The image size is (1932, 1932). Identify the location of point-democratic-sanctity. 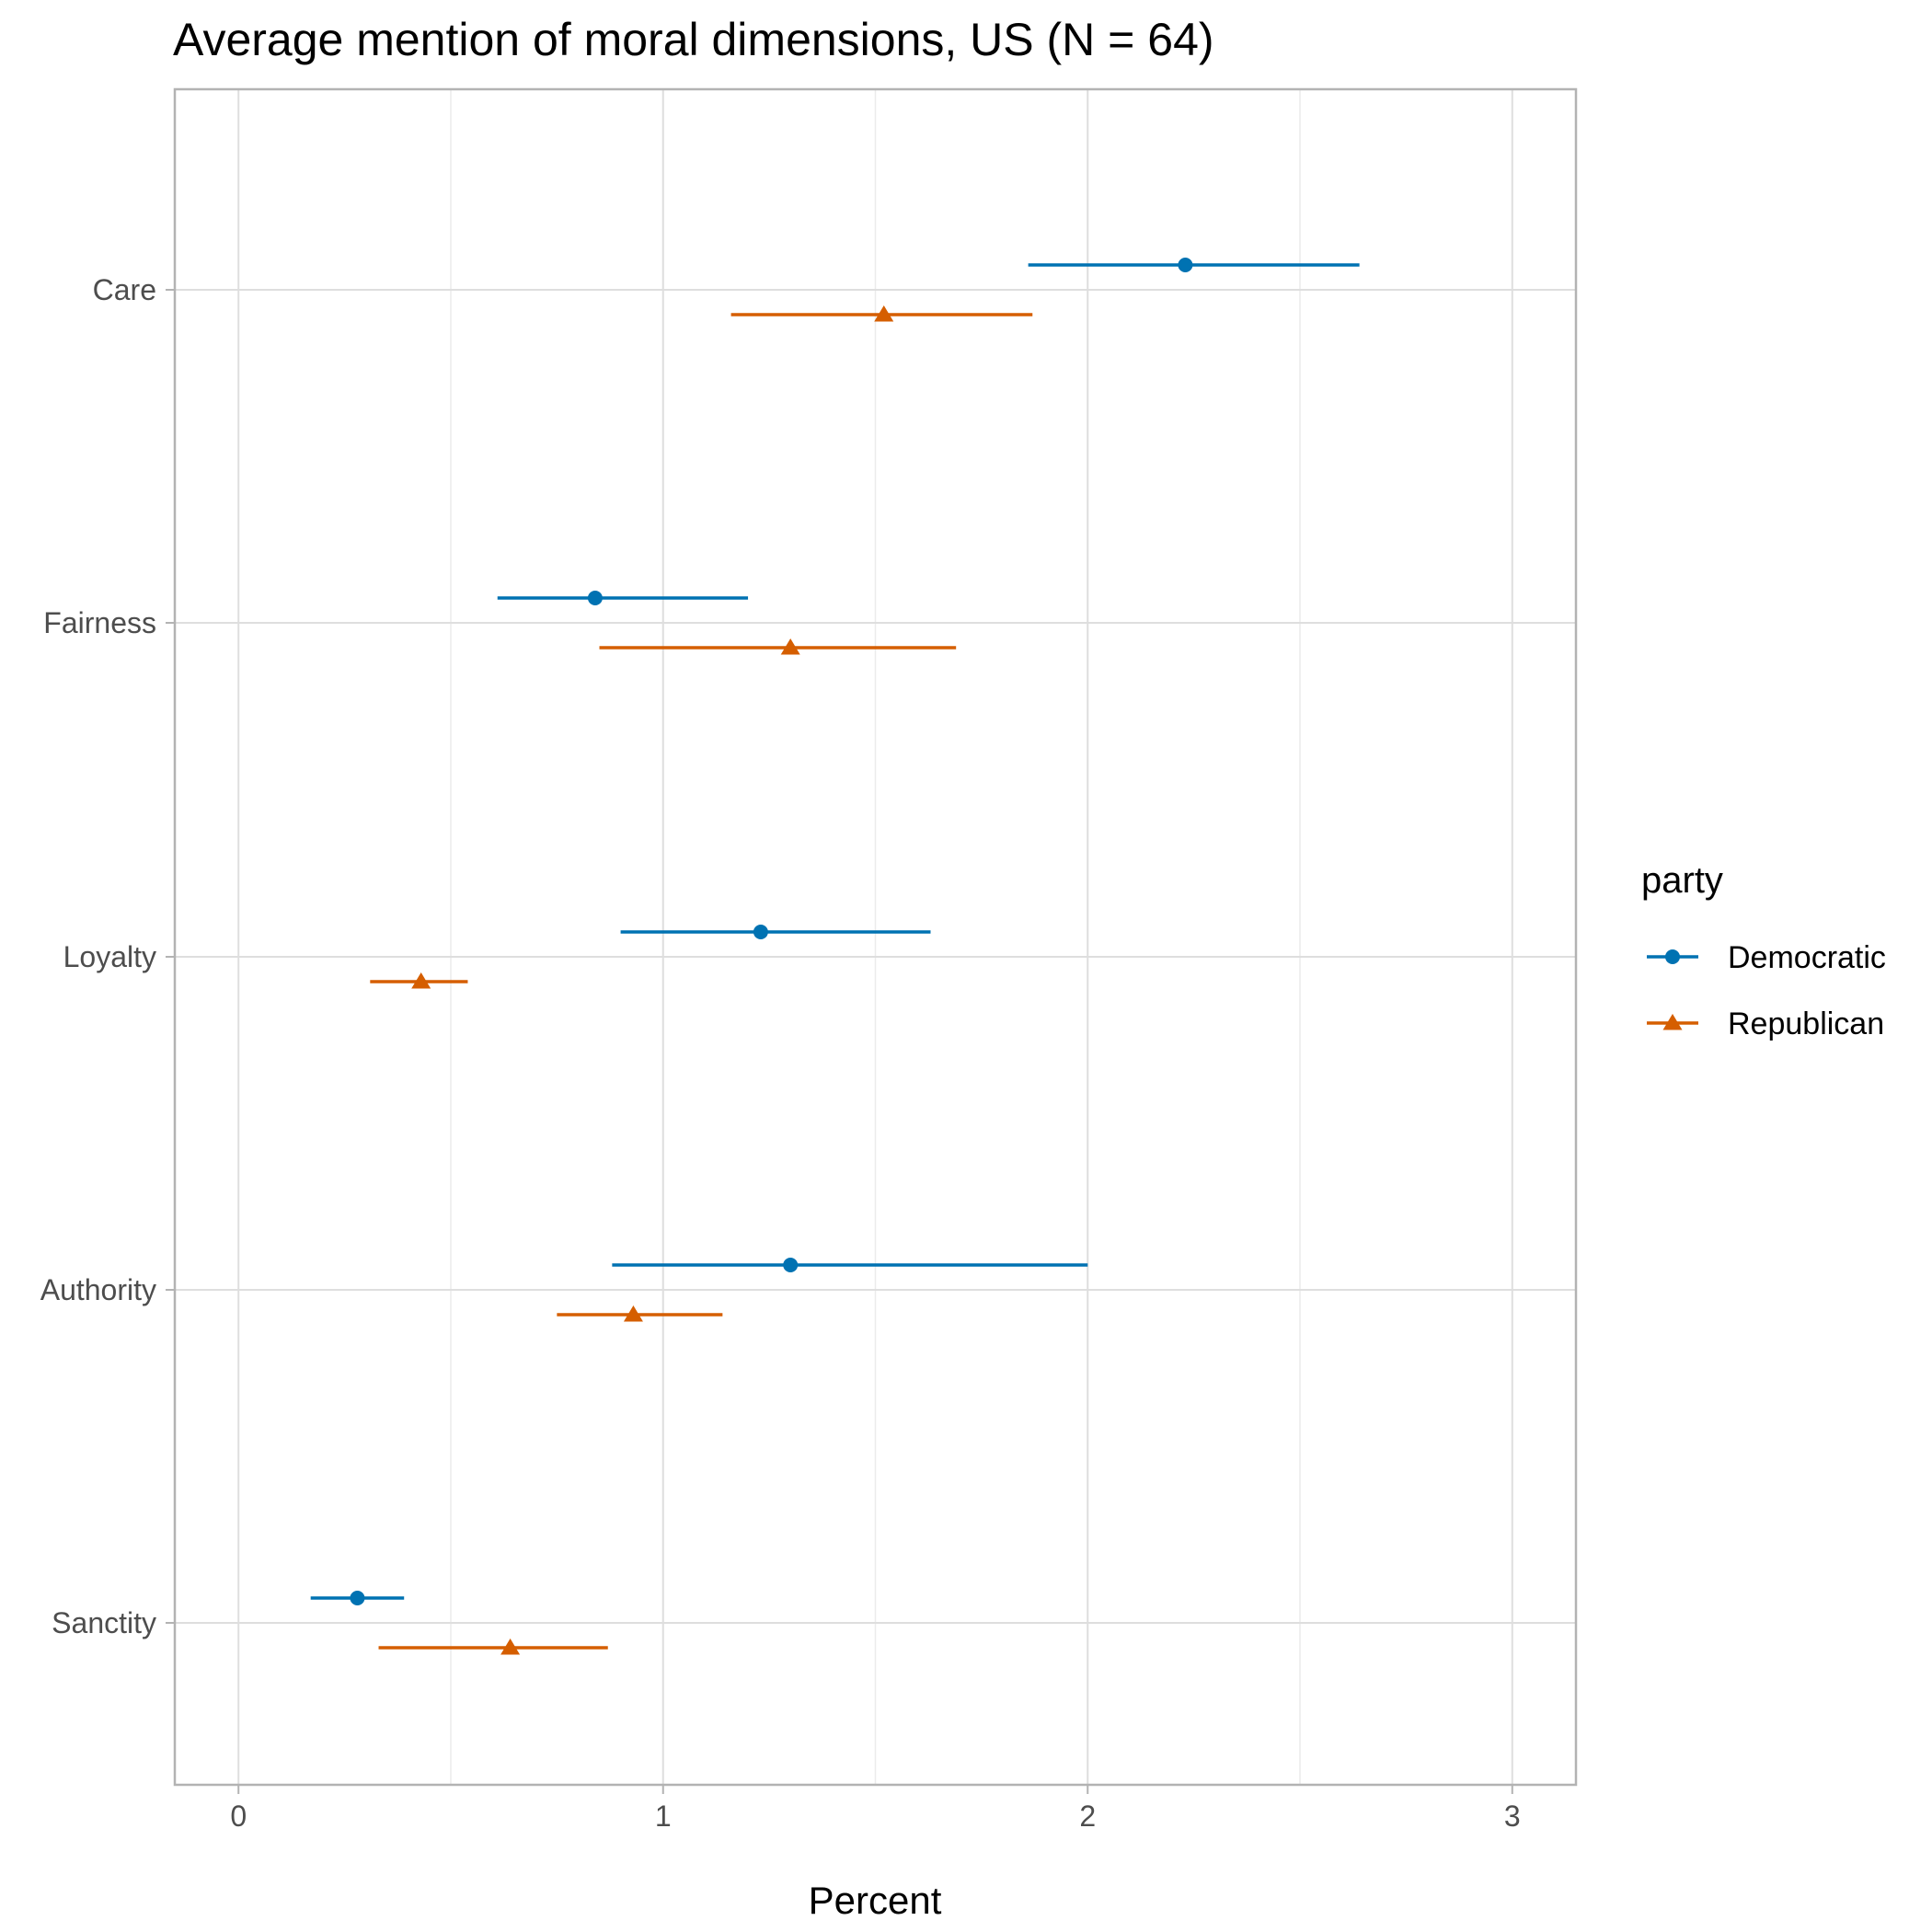
(357, 1598).